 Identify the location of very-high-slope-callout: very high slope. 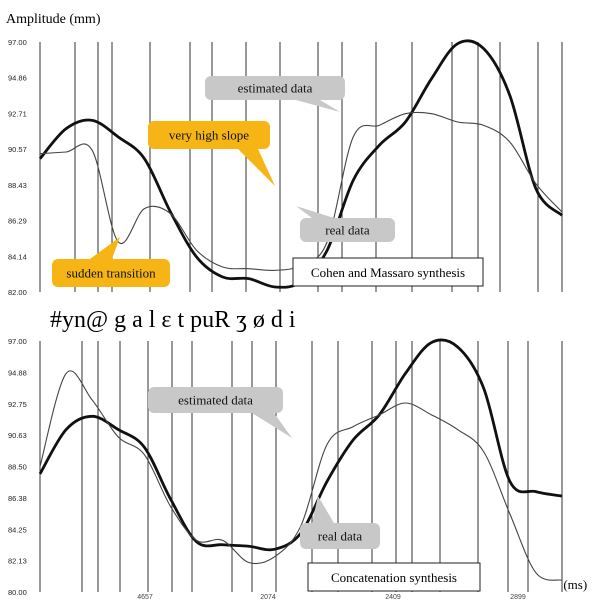
(211, 153).